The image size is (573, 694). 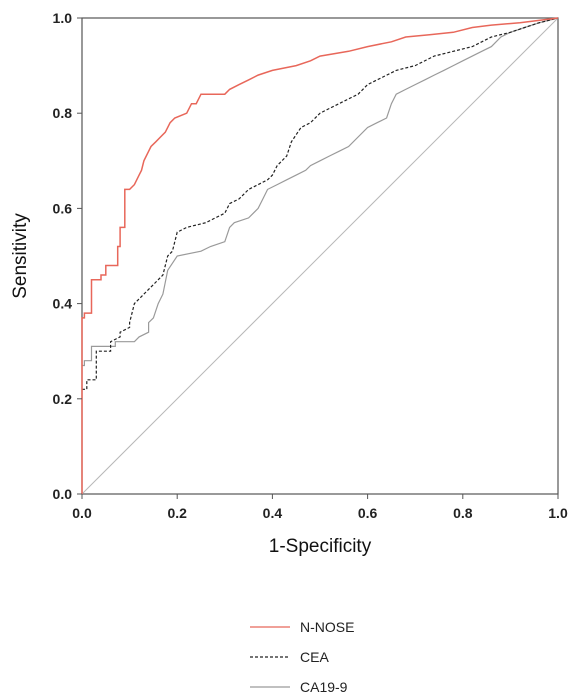 I want to click on x-tick-label: 0.2, so click(x=177, y=513).